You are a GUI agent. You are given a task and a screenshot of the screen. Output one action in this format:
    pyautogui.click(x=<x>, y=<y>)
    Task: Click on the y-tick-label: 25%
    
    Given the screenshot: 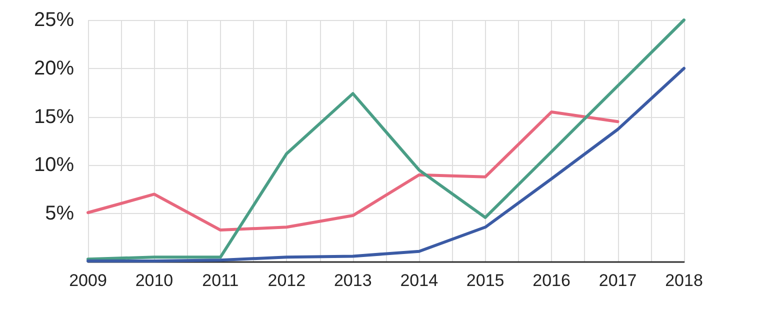 What is the action you would take?
    pyautogui.click(x=54, y=20)
    